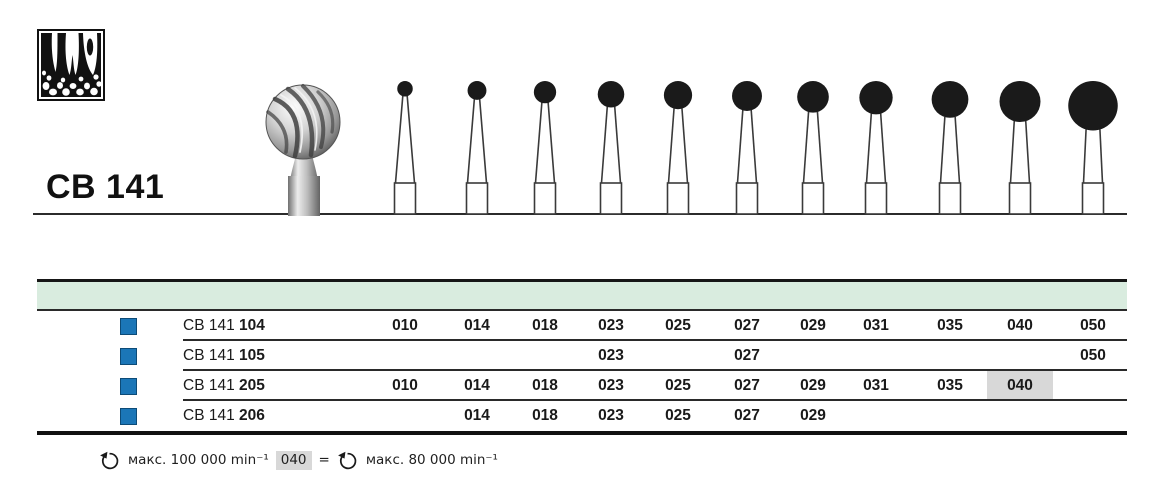 The height and width of the screenshot is (500, 1176). What do you see at coordinates (293, 460) in the screenshot?
I see `highlighted-size-badge: 040` at bounding box center [293, 460].